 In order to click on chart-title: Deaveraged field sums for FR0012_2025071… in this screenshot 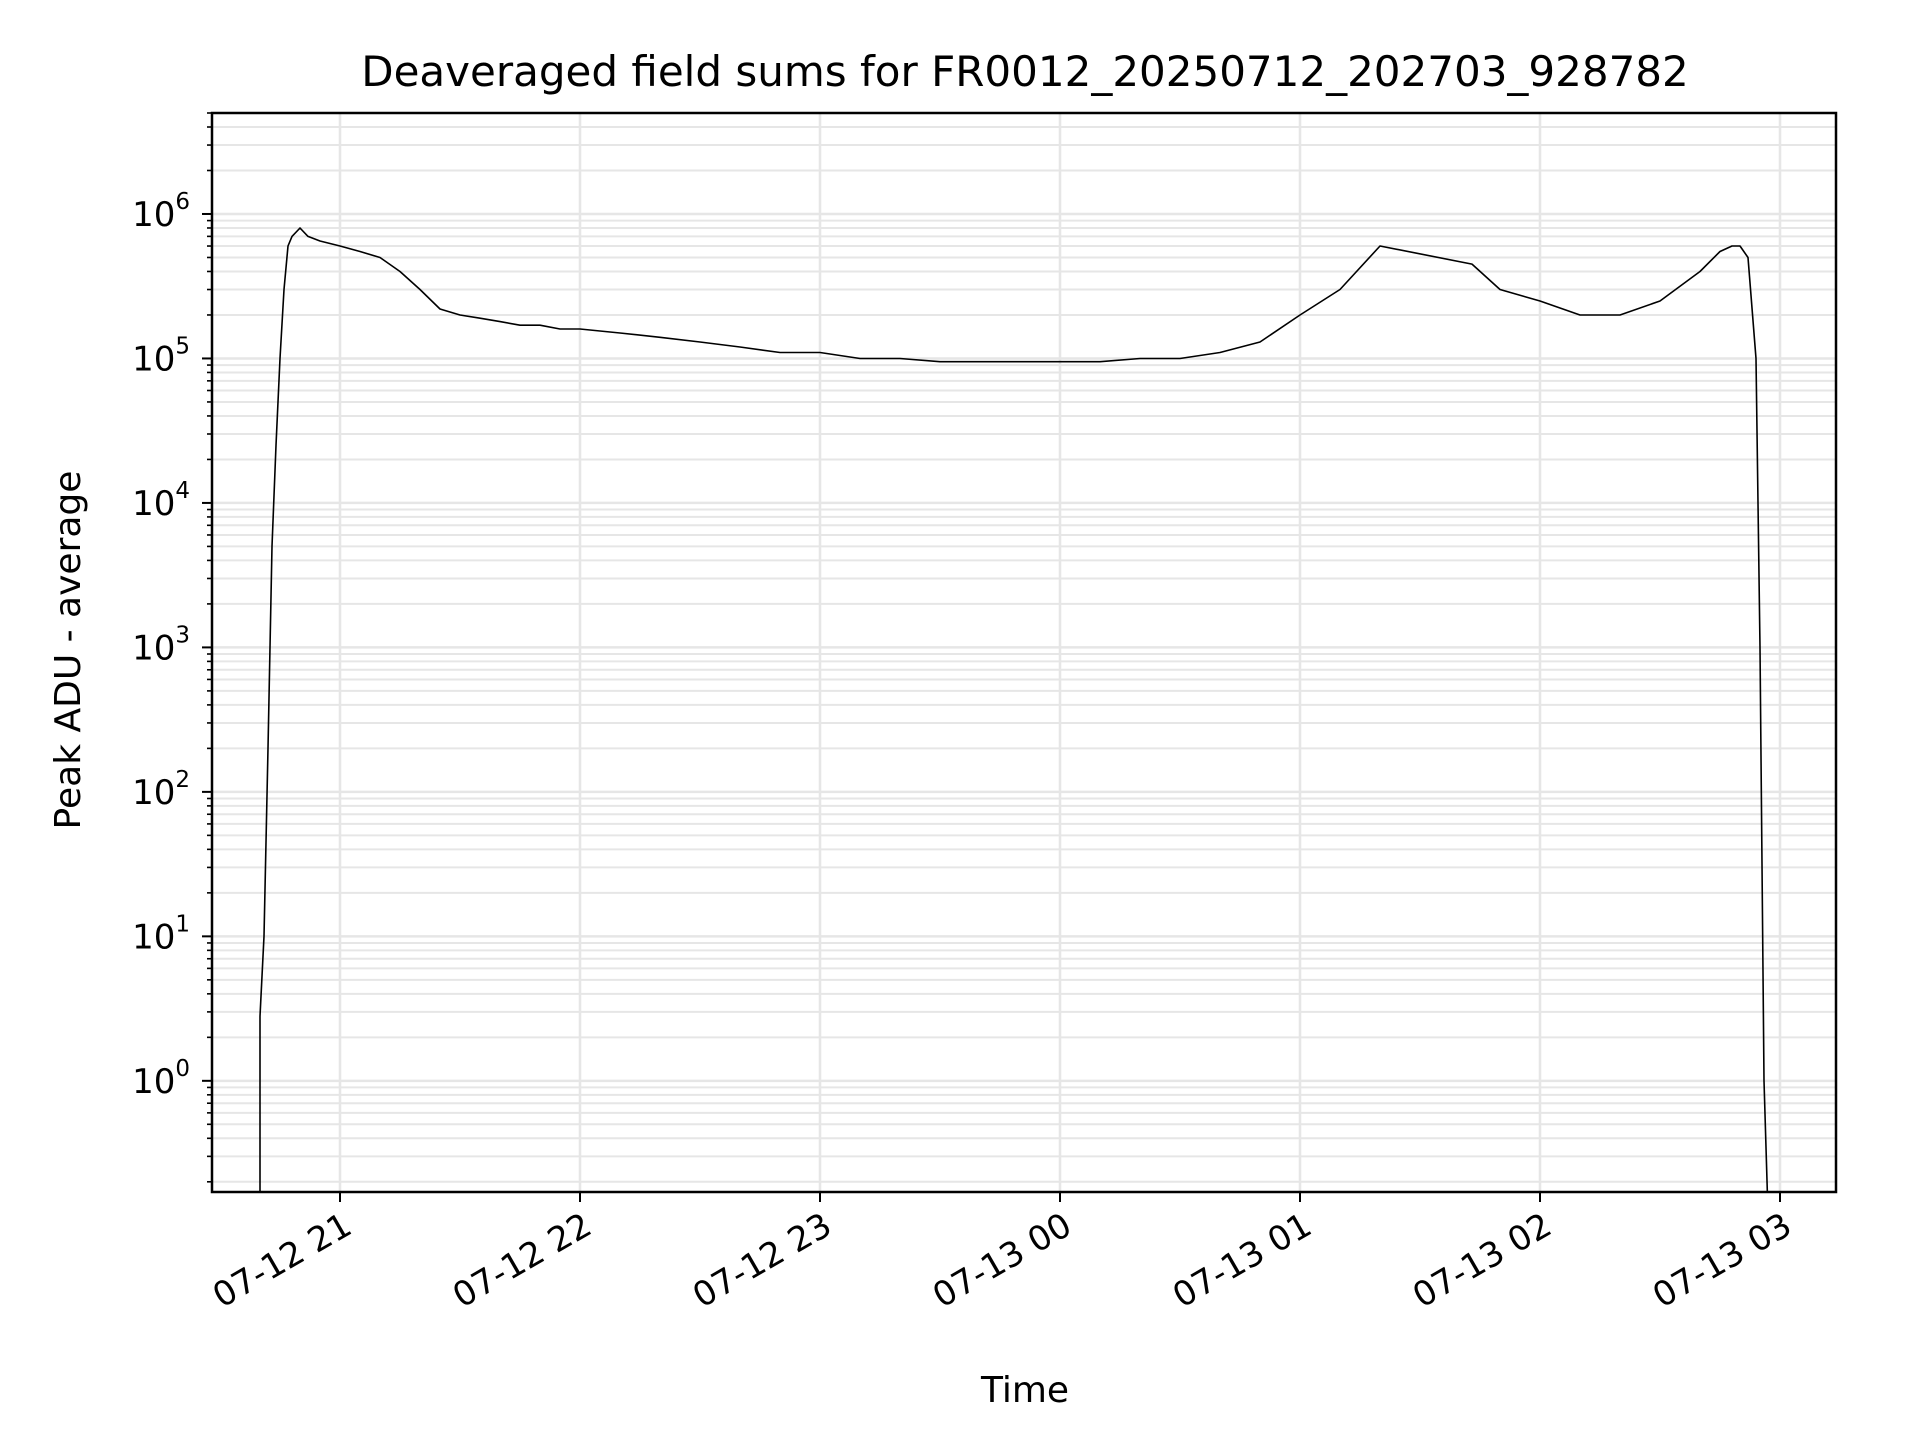, I will do `click(1025, 71)`.